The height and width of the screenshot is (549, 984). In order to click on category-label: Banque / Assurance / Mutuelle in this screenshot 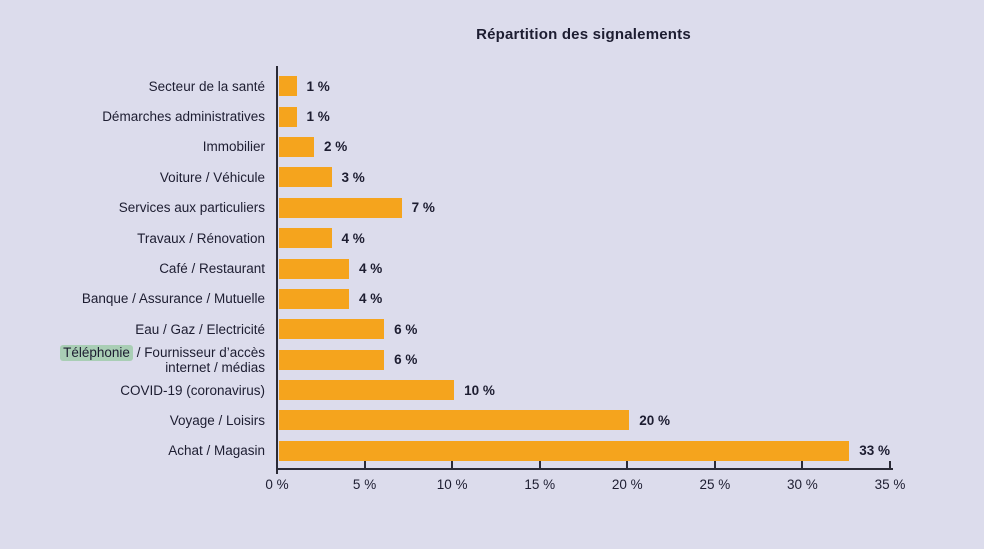, I will do `click(173, 299)`.